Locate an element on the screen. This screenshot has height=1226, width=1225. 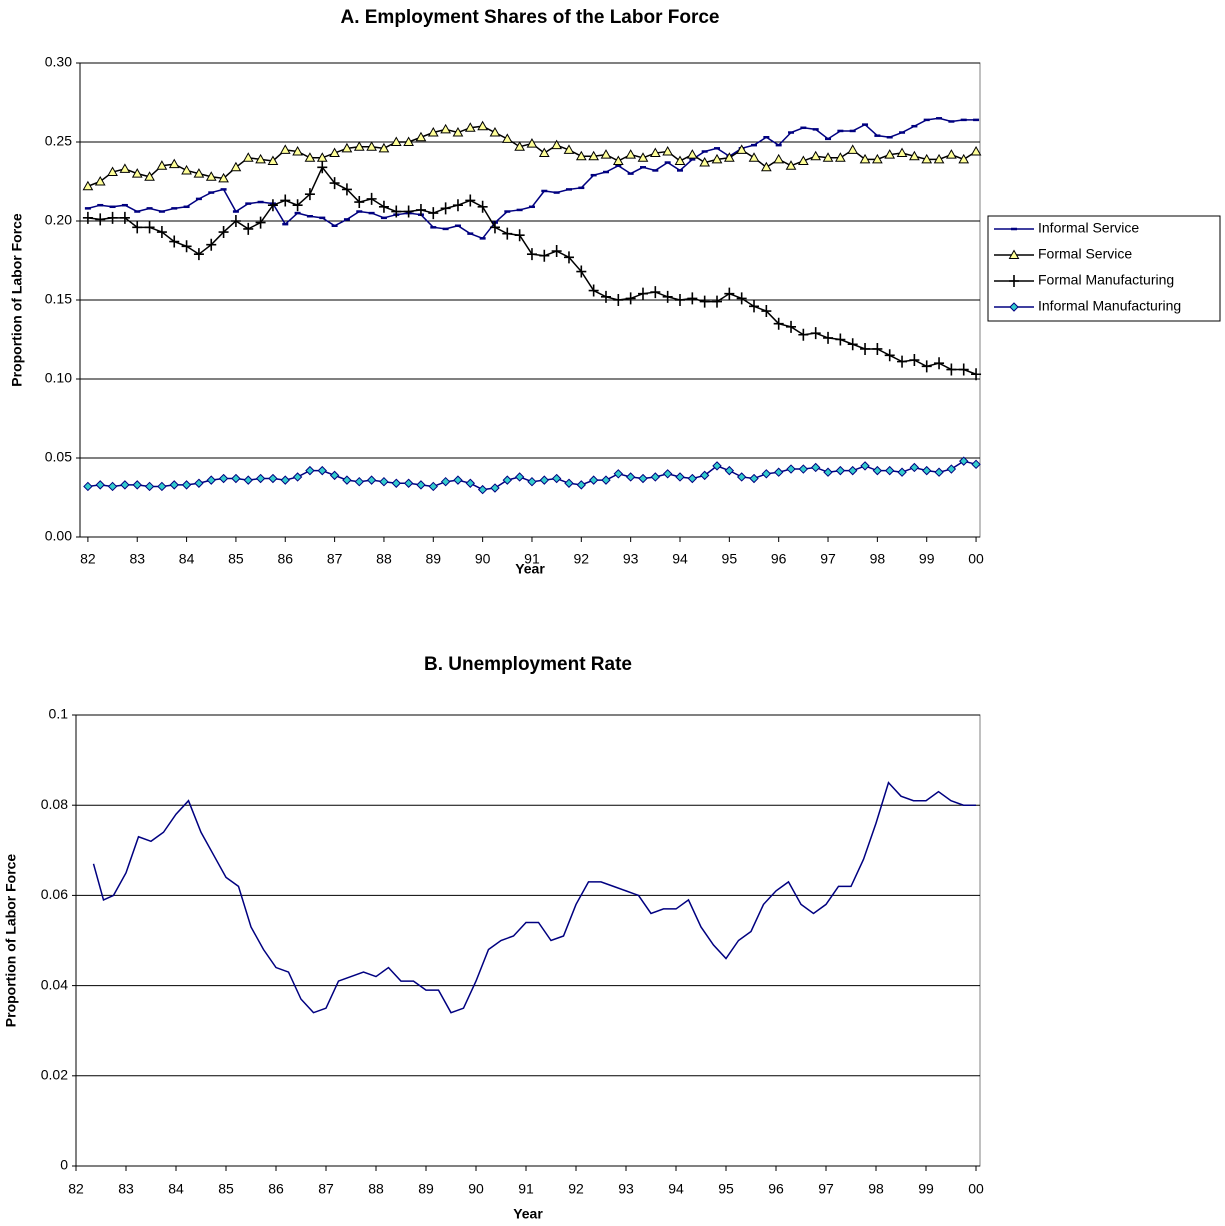
y-tick-label: 0.1 is located at coordinates (59, 714).